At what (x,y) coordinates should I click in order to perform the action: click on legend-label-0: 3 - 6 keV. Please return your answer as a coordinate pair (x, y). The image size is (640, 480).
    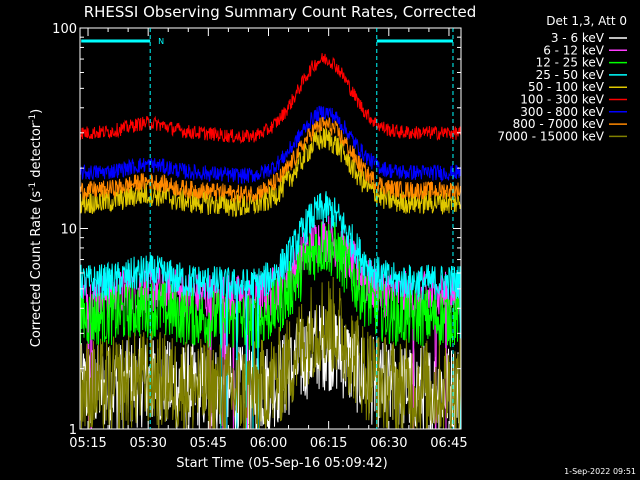
    Looking at the image, I should click on (578, 38).